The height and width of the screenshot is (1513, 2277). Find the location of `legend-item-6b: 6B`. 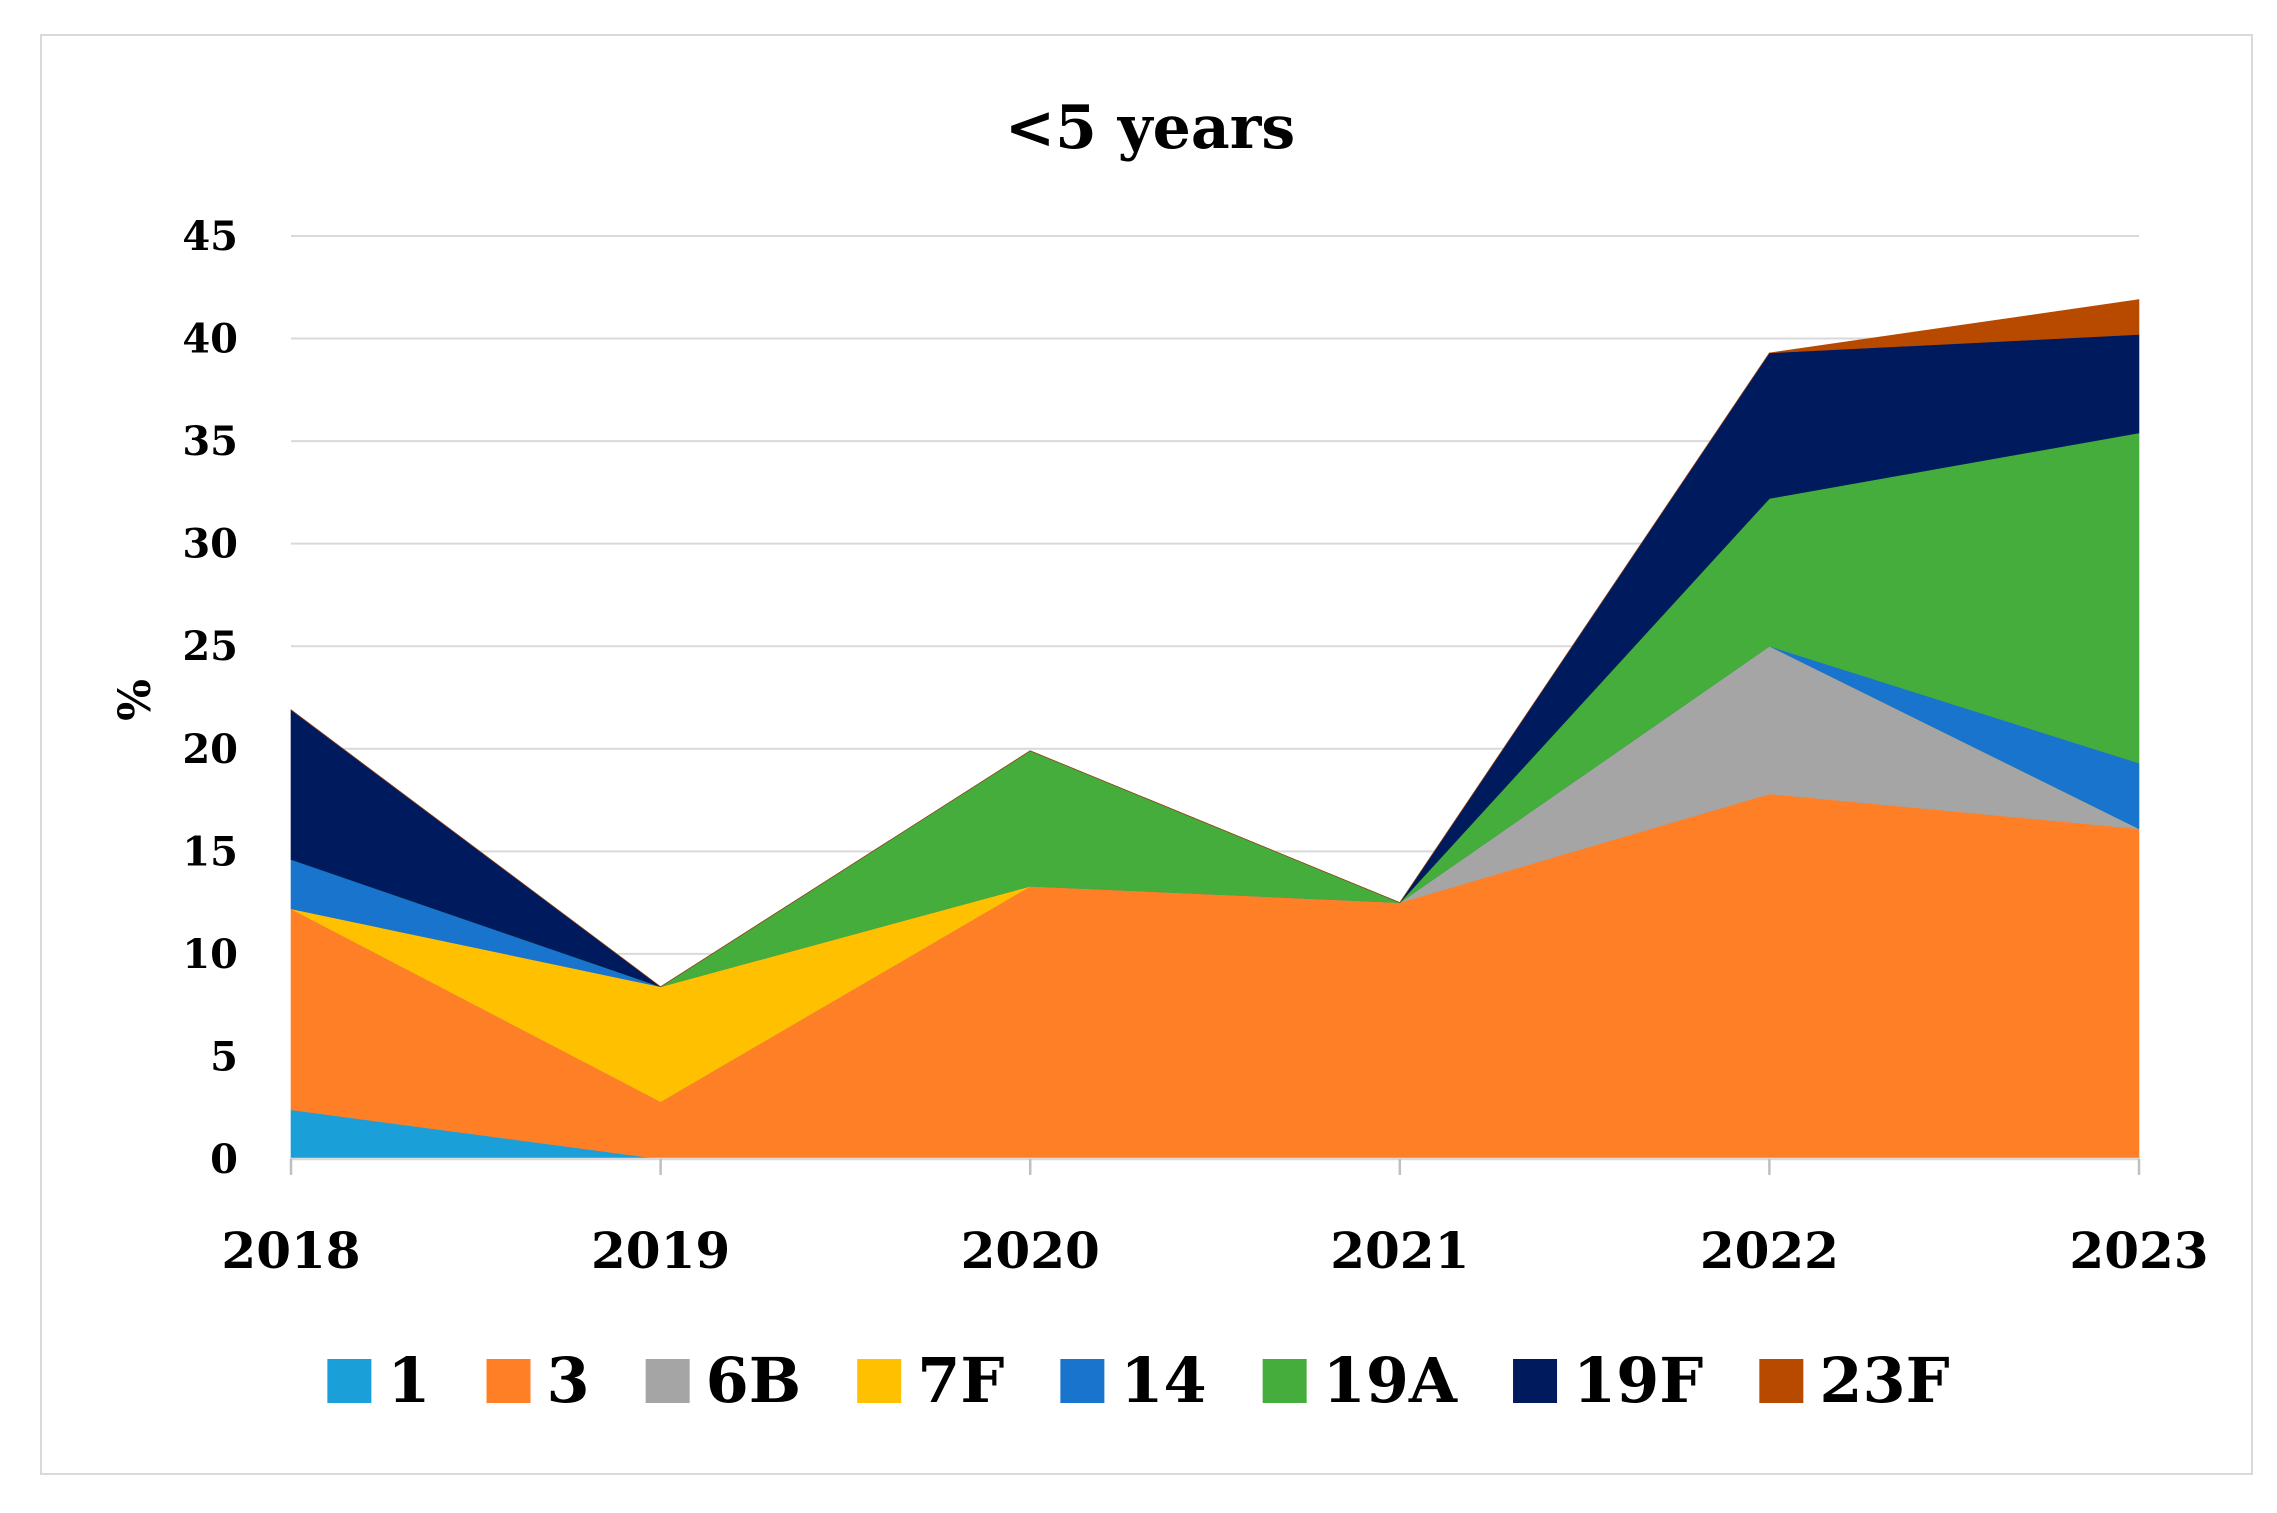

legend-item-6b: 6B is located at coordinates (723, 1380).